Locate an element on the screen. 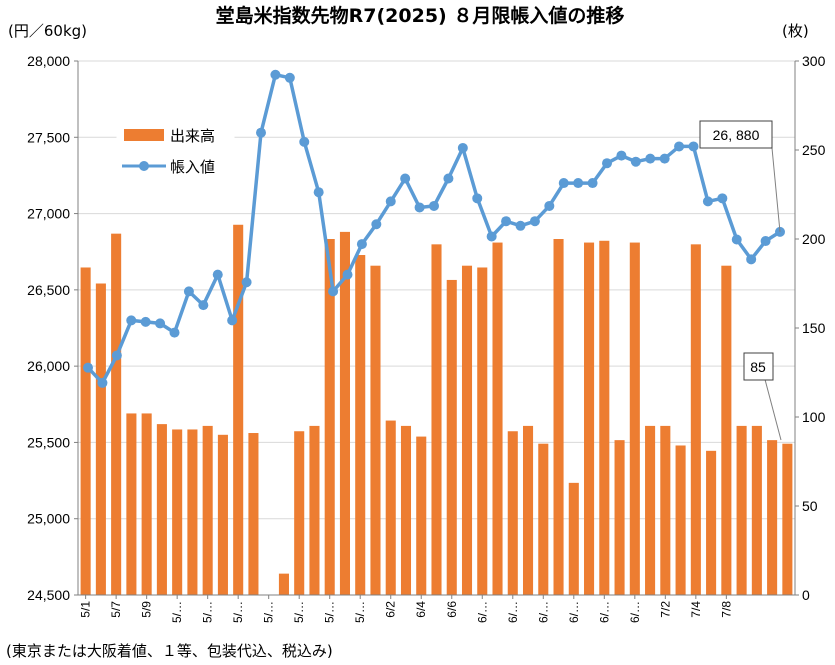 Image resolution: width=835 pixels, height=665 pixels. legend-bar-label: 出来高 is located at coordinates (192, 136).